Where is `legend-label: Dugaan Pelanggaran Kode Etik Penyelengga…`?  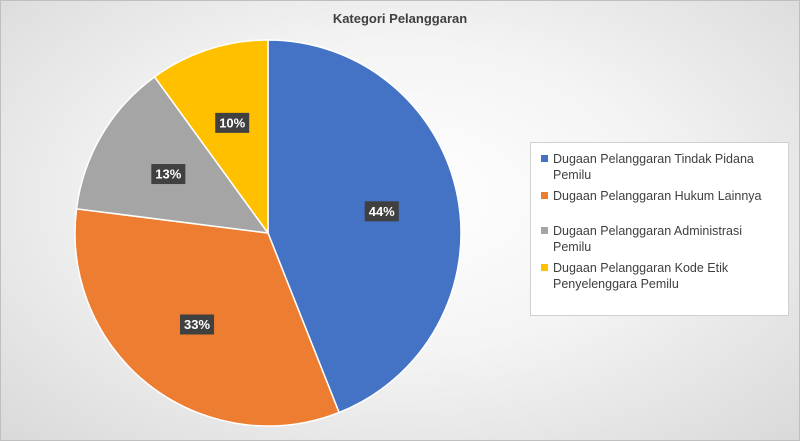 legend-label: Dugaan Pelanggaran Kode Etik Penyelengga… is located at coordinates (641, 276).